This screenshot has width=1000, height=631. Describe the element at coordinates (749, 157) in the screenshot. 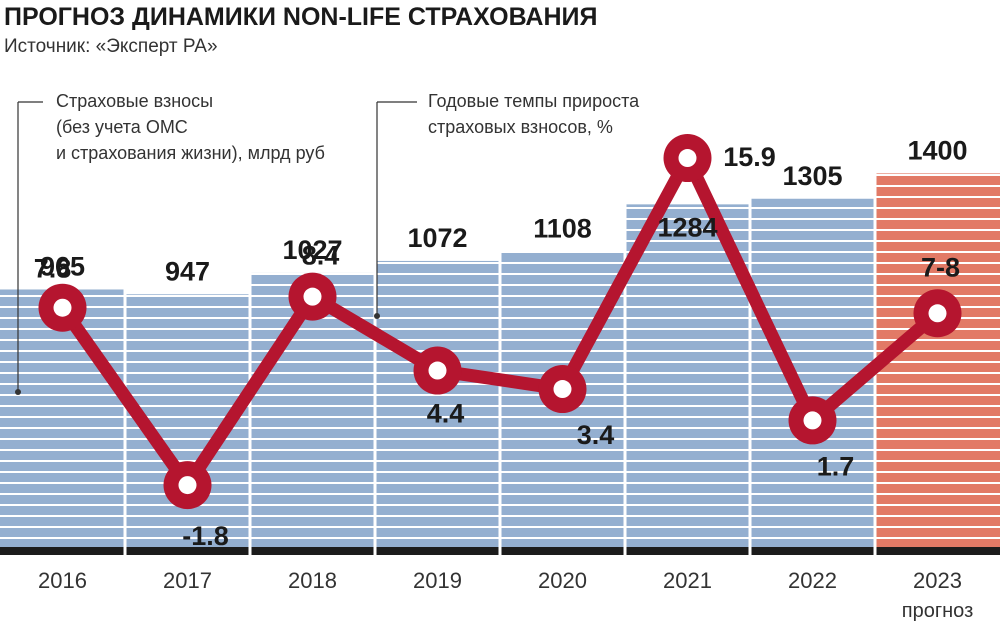

I see `growth-value-label-2021: 15.9` at that location.